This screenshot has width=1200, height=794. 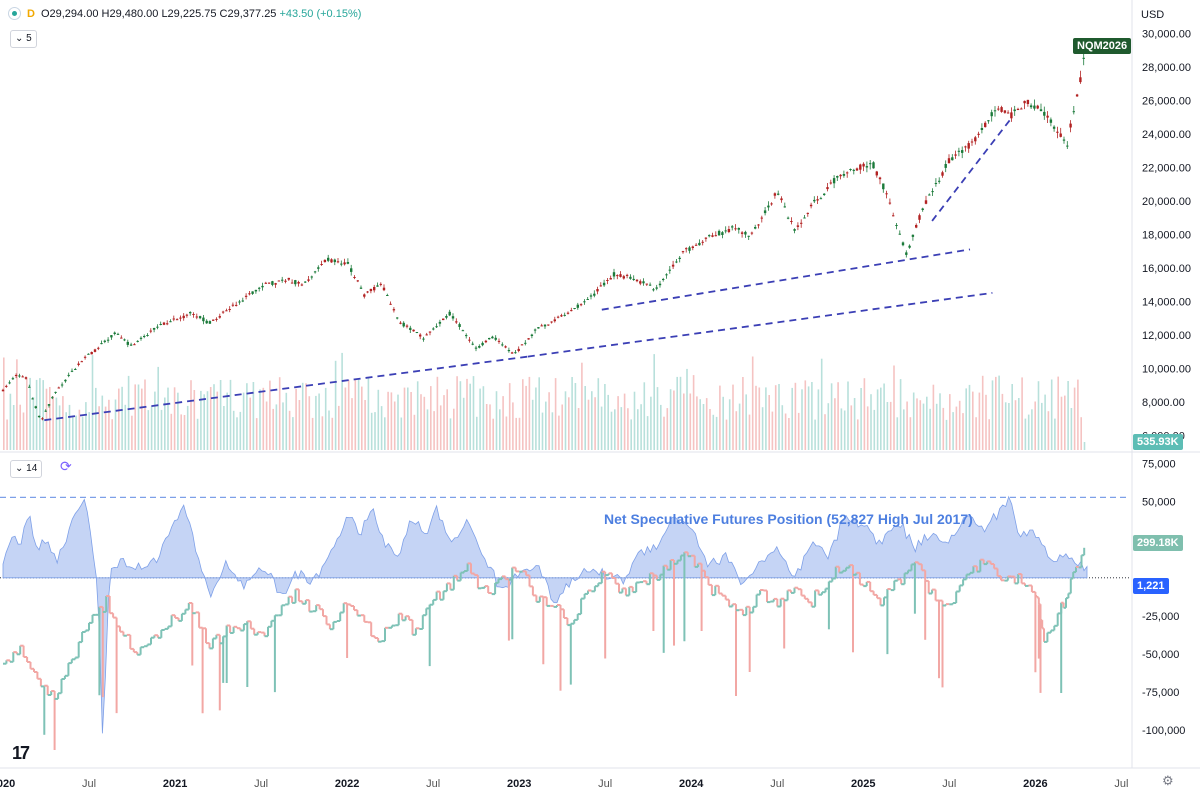 I want to click on interval-label: D, so click(x=31, y=13).